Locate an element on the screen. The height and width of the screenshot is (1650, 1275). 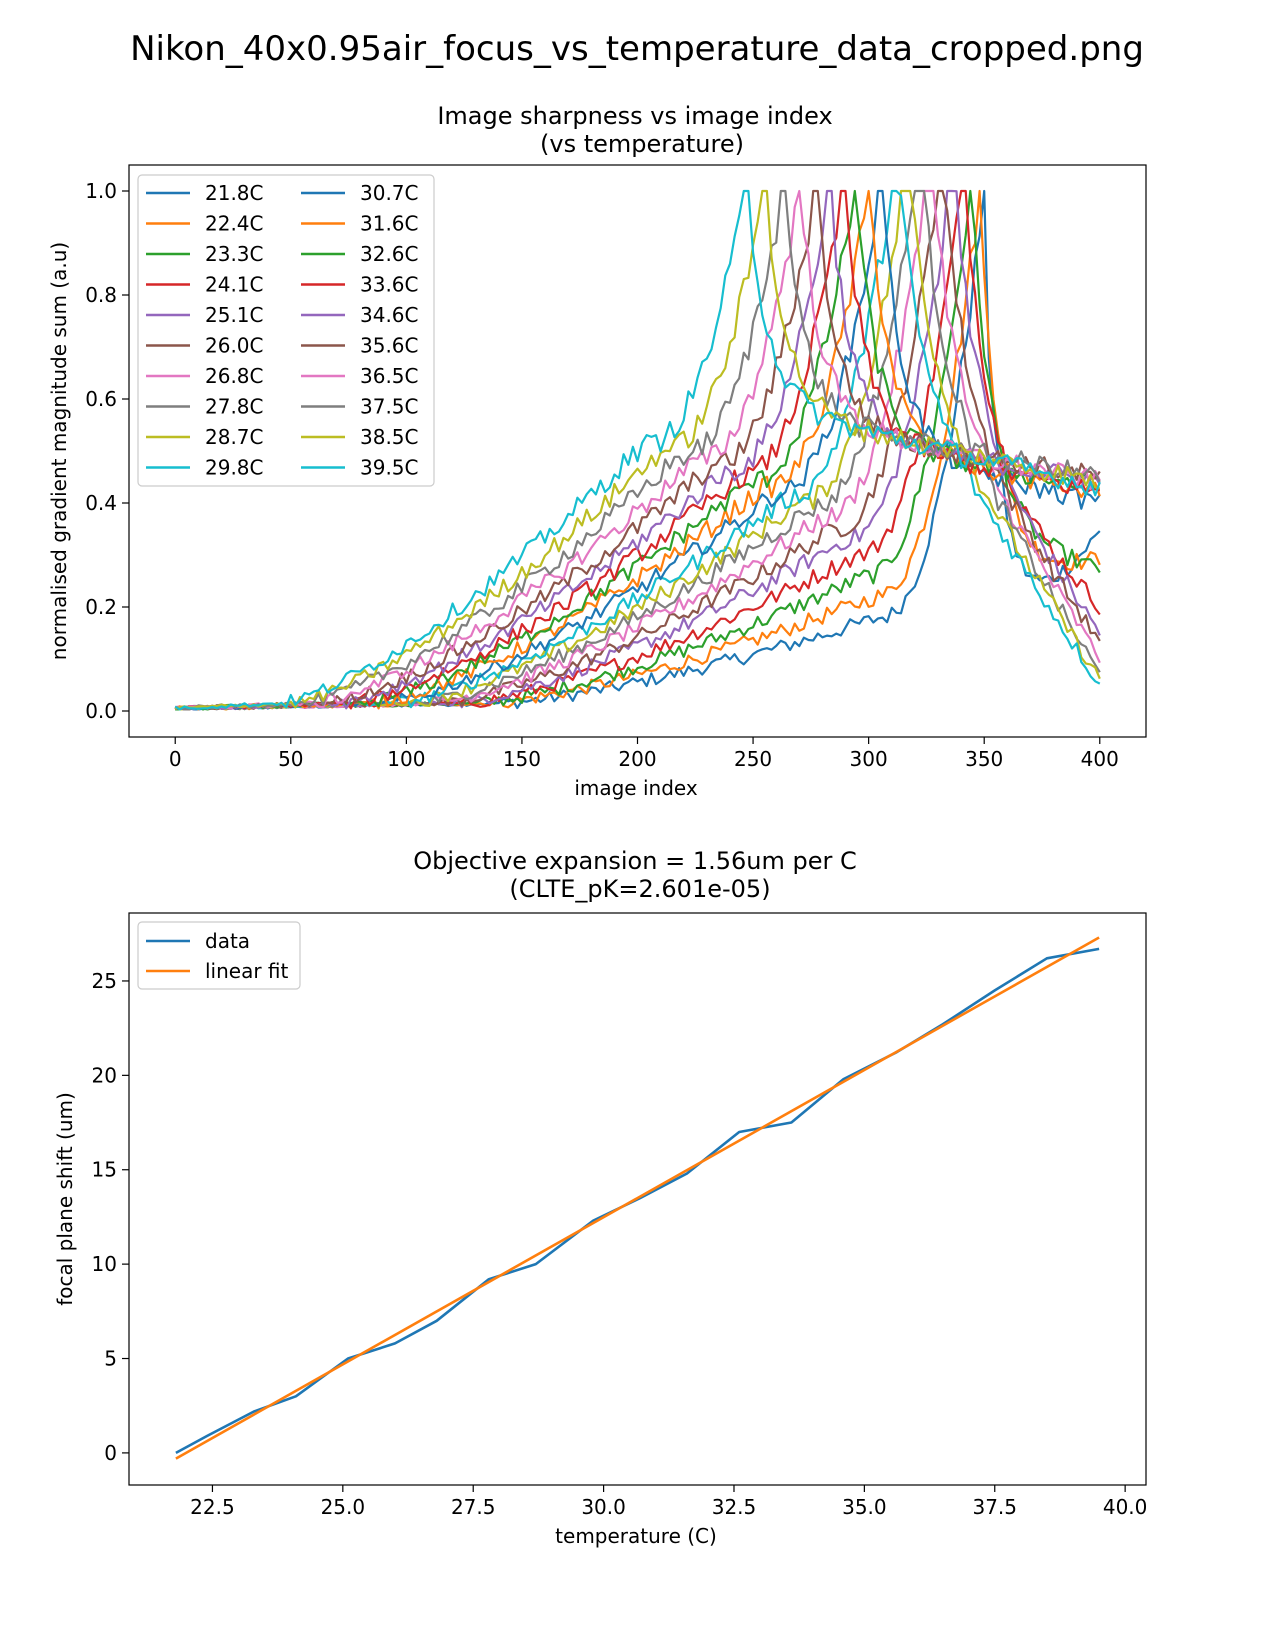
sharpness-x-tick-label: 50 is located at coordinates (290, 759).